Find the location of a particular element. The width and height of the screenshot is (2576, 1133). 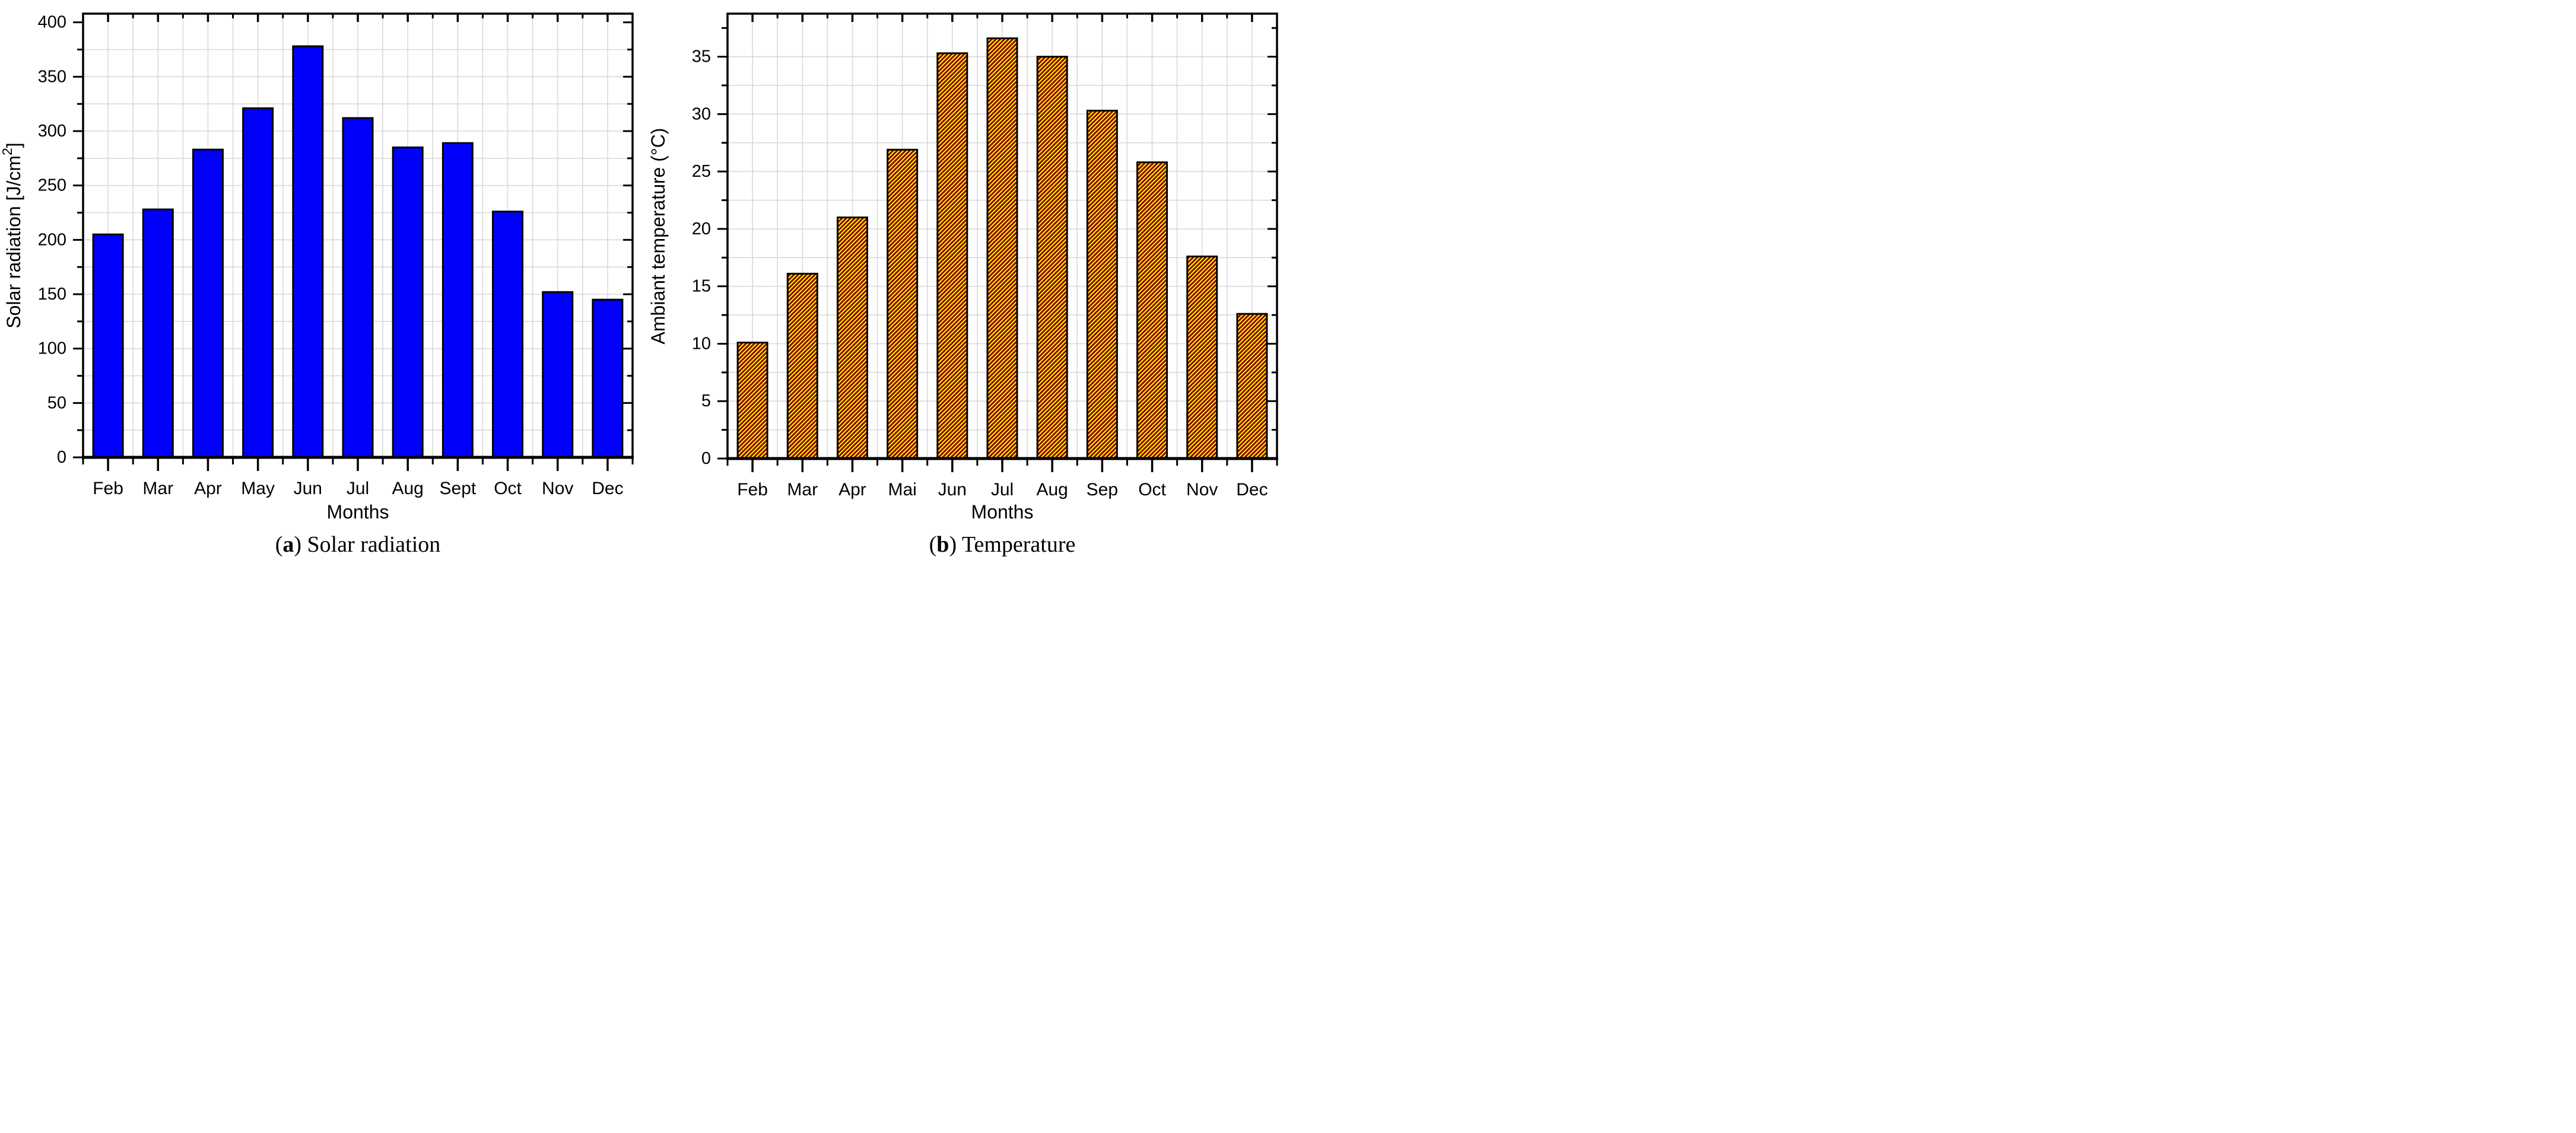

y-tick-label: 100 is located at coordinates (52, 348).